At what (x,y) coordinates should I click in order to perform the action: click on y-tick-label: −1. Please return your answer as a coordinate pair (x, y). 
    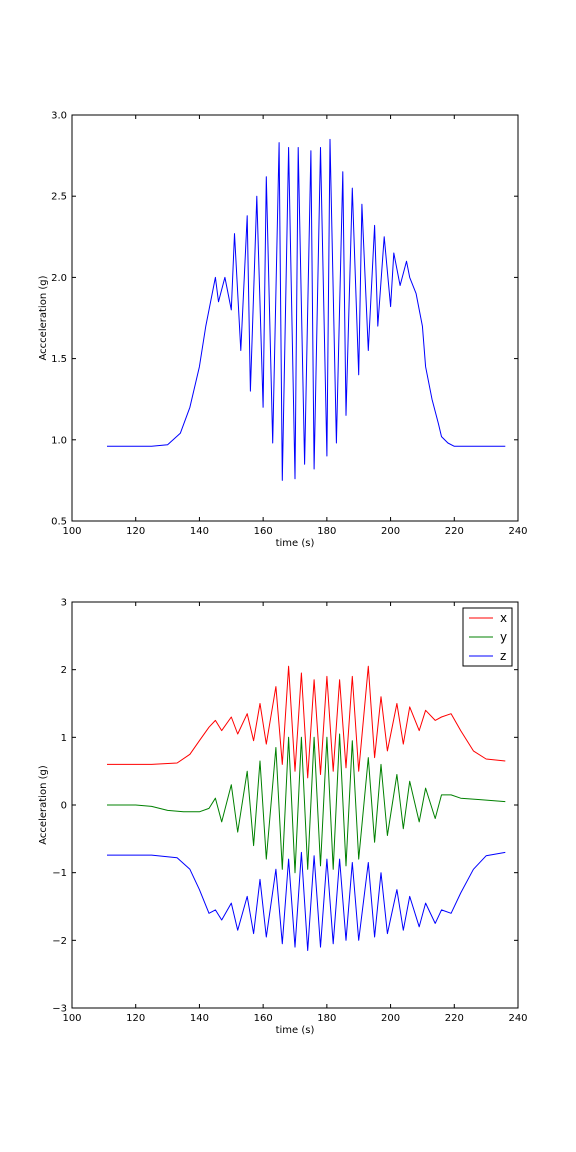
    Looking at the image, I should click on (59, 873).